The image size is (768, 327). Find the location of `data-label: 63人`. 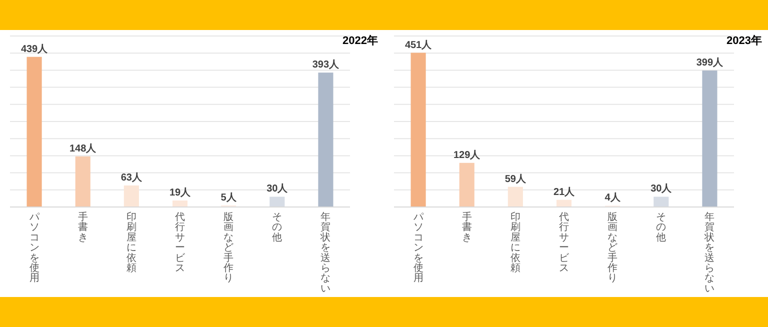

data-label: 63人 is located at coordinates (131, 177).